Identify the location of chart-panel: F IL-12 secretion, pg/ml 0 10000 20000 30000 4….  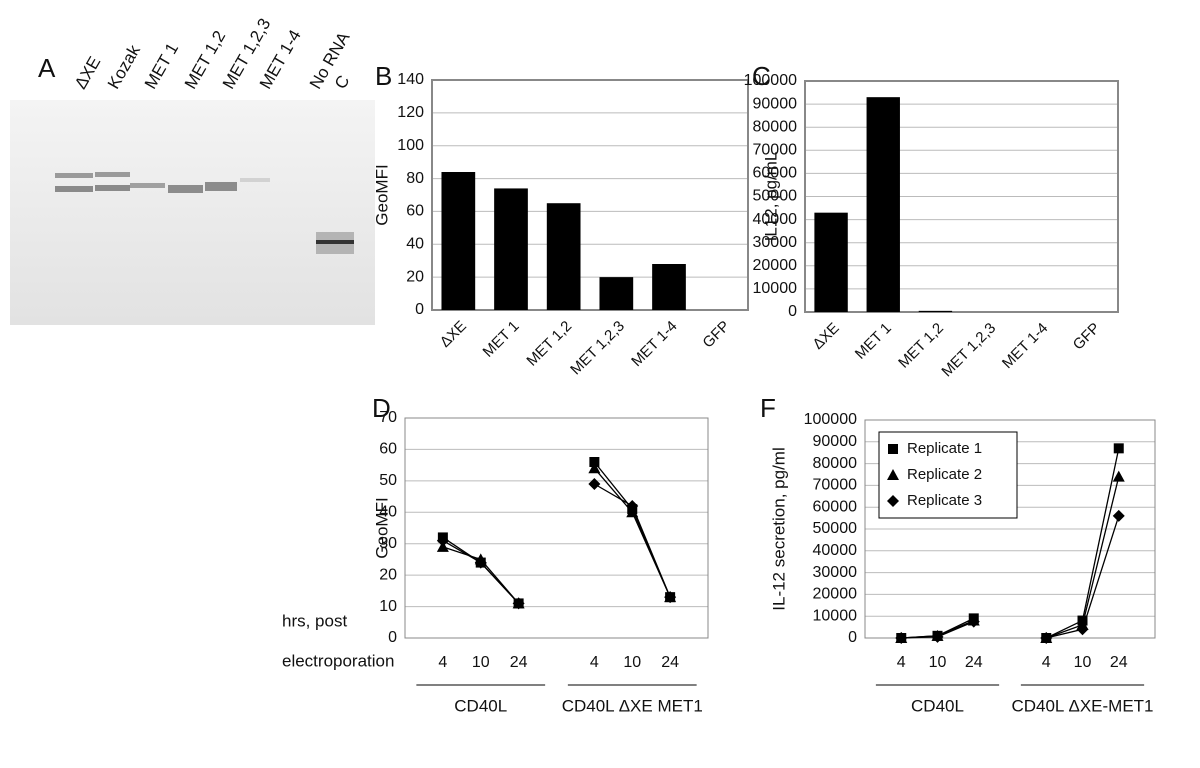
(958, 554).